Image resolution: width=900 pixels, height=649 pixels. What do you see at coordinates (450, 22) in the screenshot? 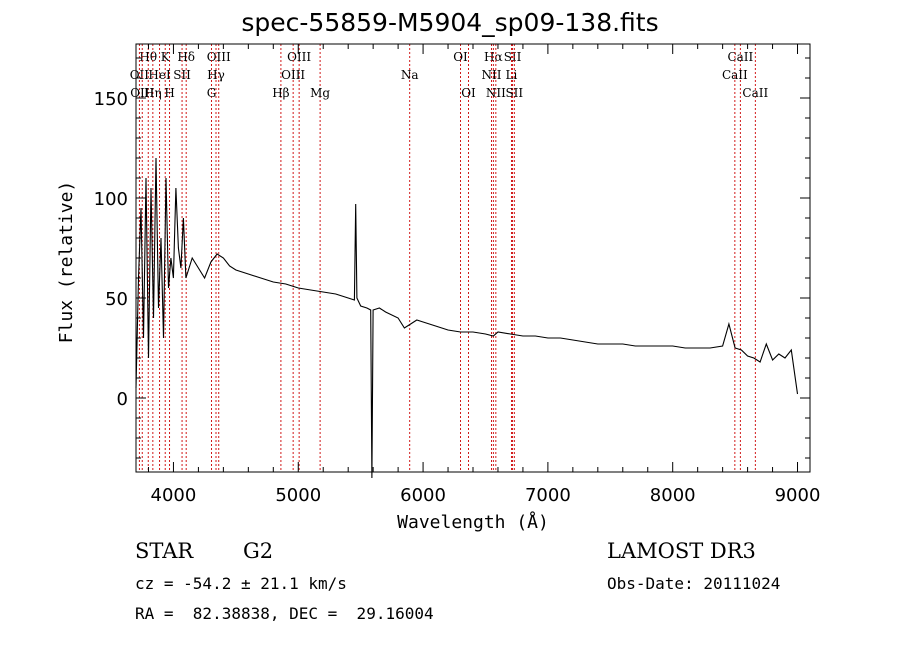
I see `chart-title: spec-55859-M5904_sp09-138.fits` at bounding box center [450, 22].